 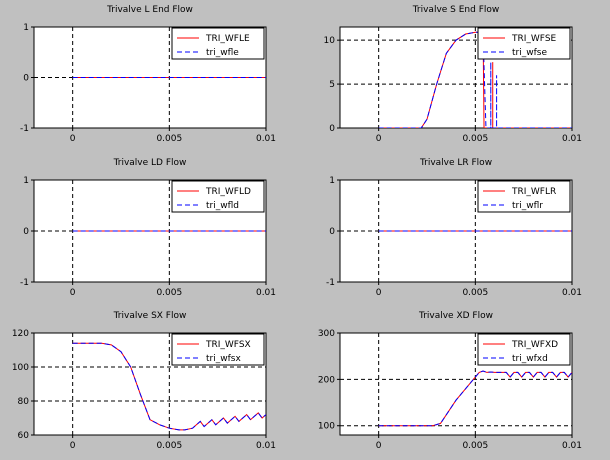 I want to click on y-tick-label: 10, so click(x=330, y=41).